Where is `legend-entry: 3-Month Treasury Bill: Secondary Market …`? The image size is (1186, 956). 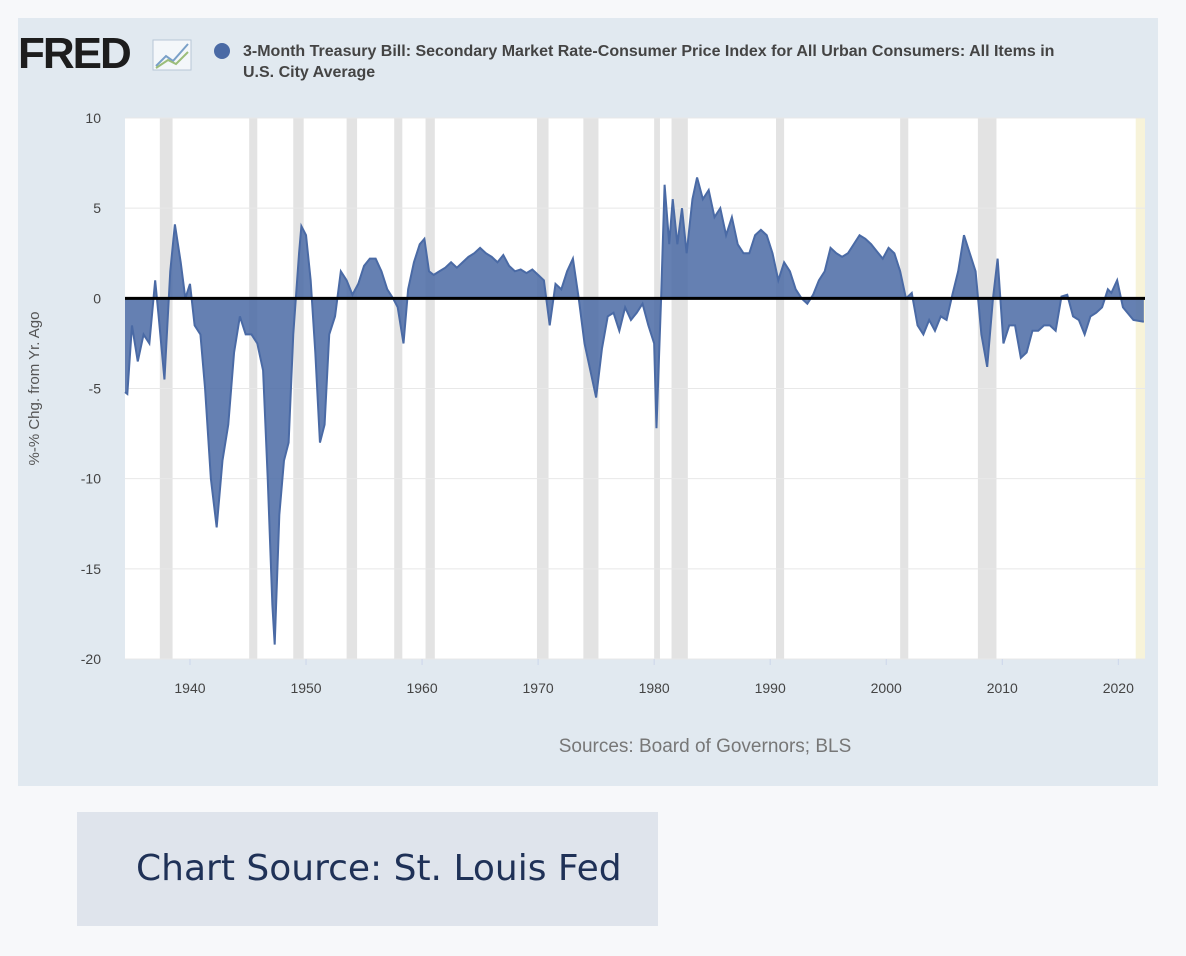
legend-entry: 3-Month Treasury Bill: Secondary Market … is located at coordinates (649, 62).